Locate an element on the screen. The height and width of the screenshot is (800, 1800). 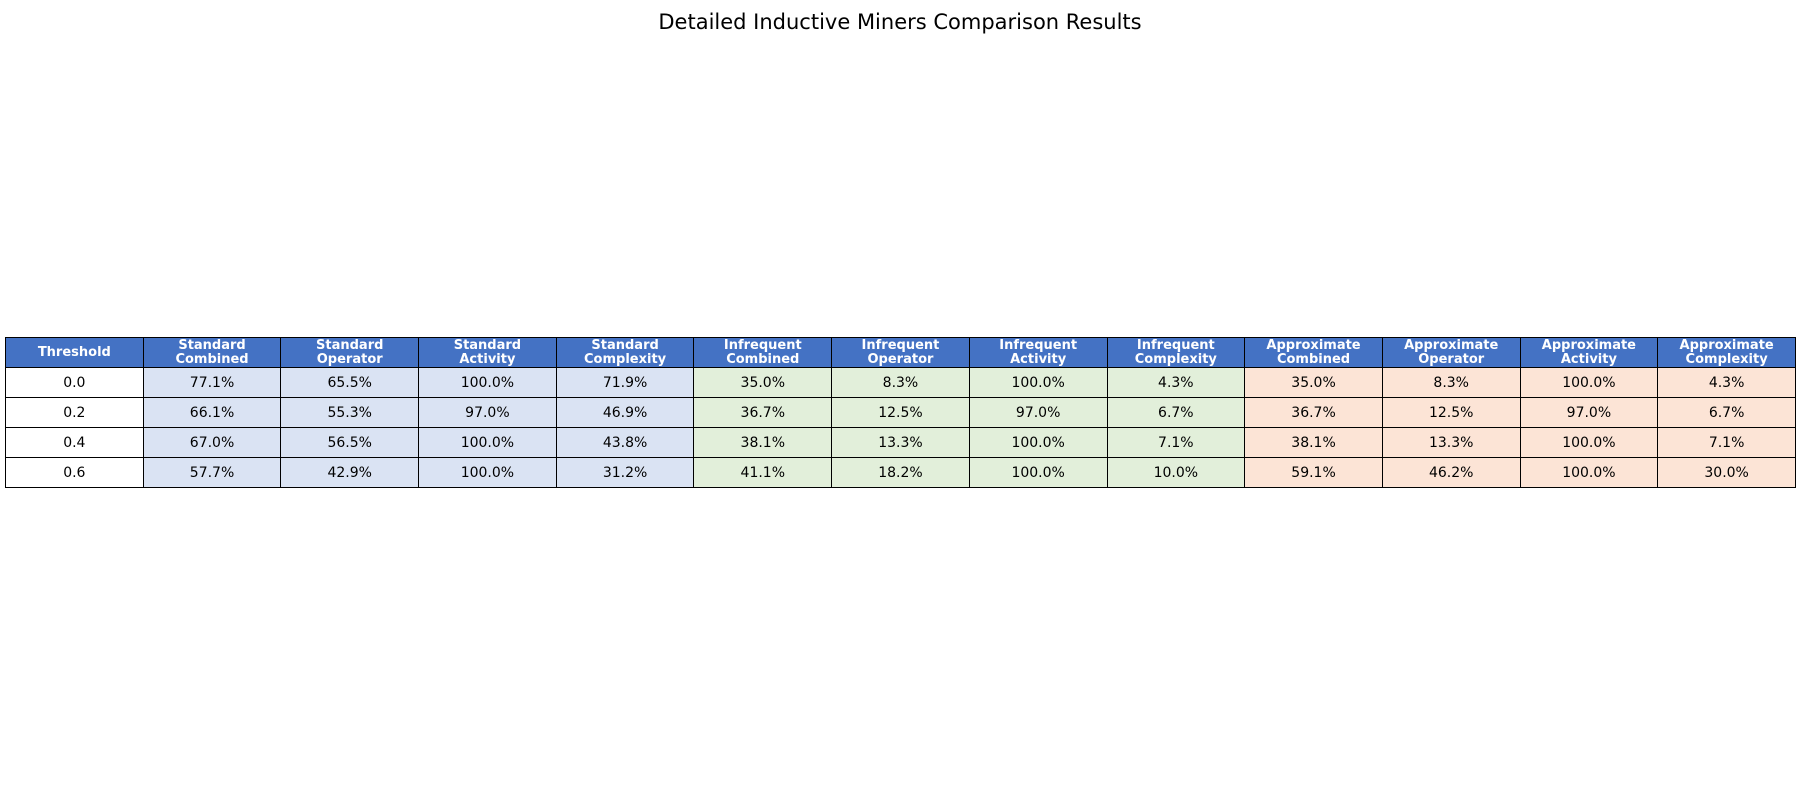
column-header-approximate-activity: Approximate Activity is located at coordinates (1589, 352).